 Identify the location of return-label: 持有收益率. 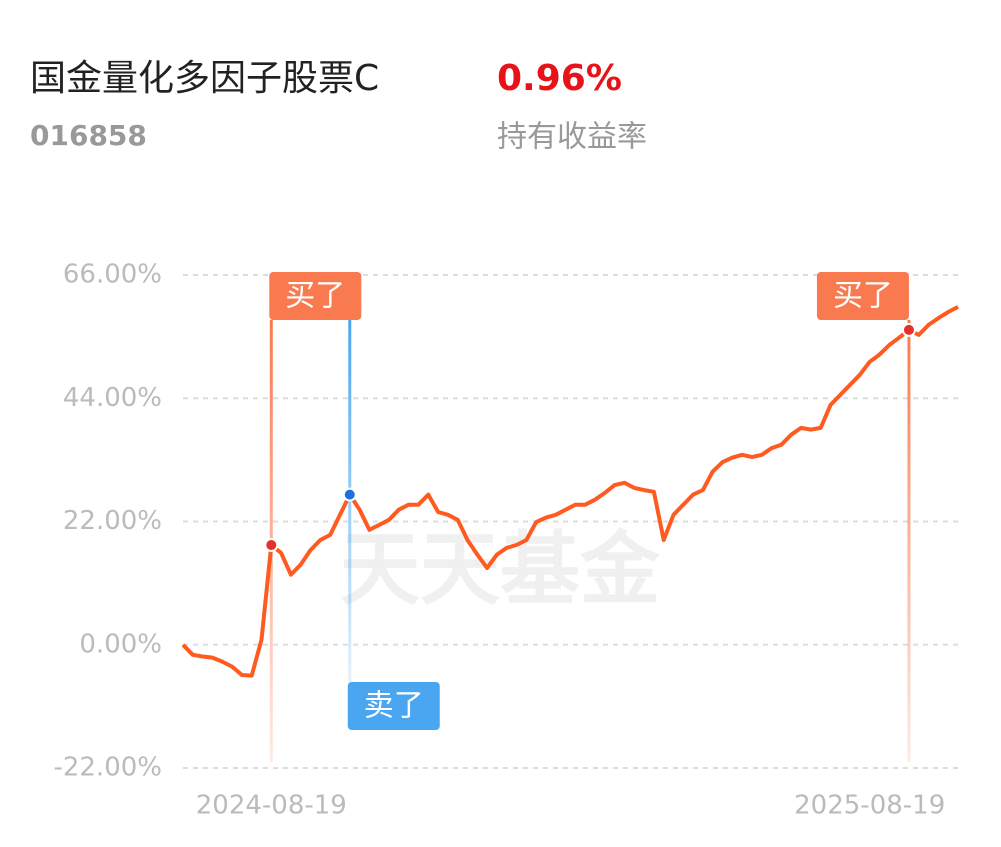
(572, 137).